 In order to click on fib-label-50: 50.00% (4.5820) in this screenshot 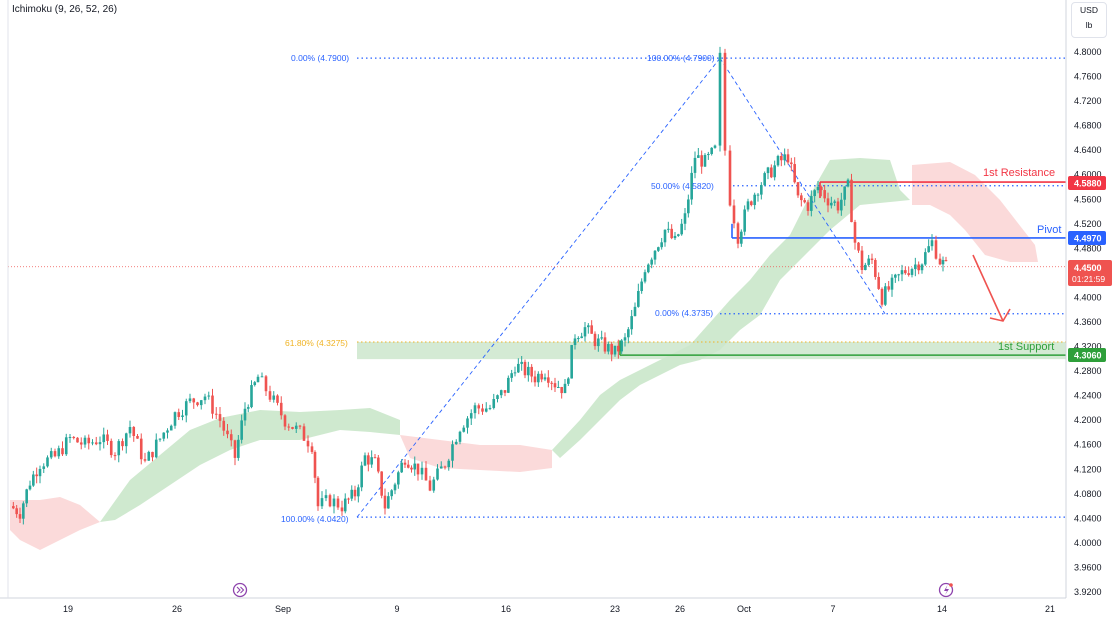, I will do `click(682, 186)`.